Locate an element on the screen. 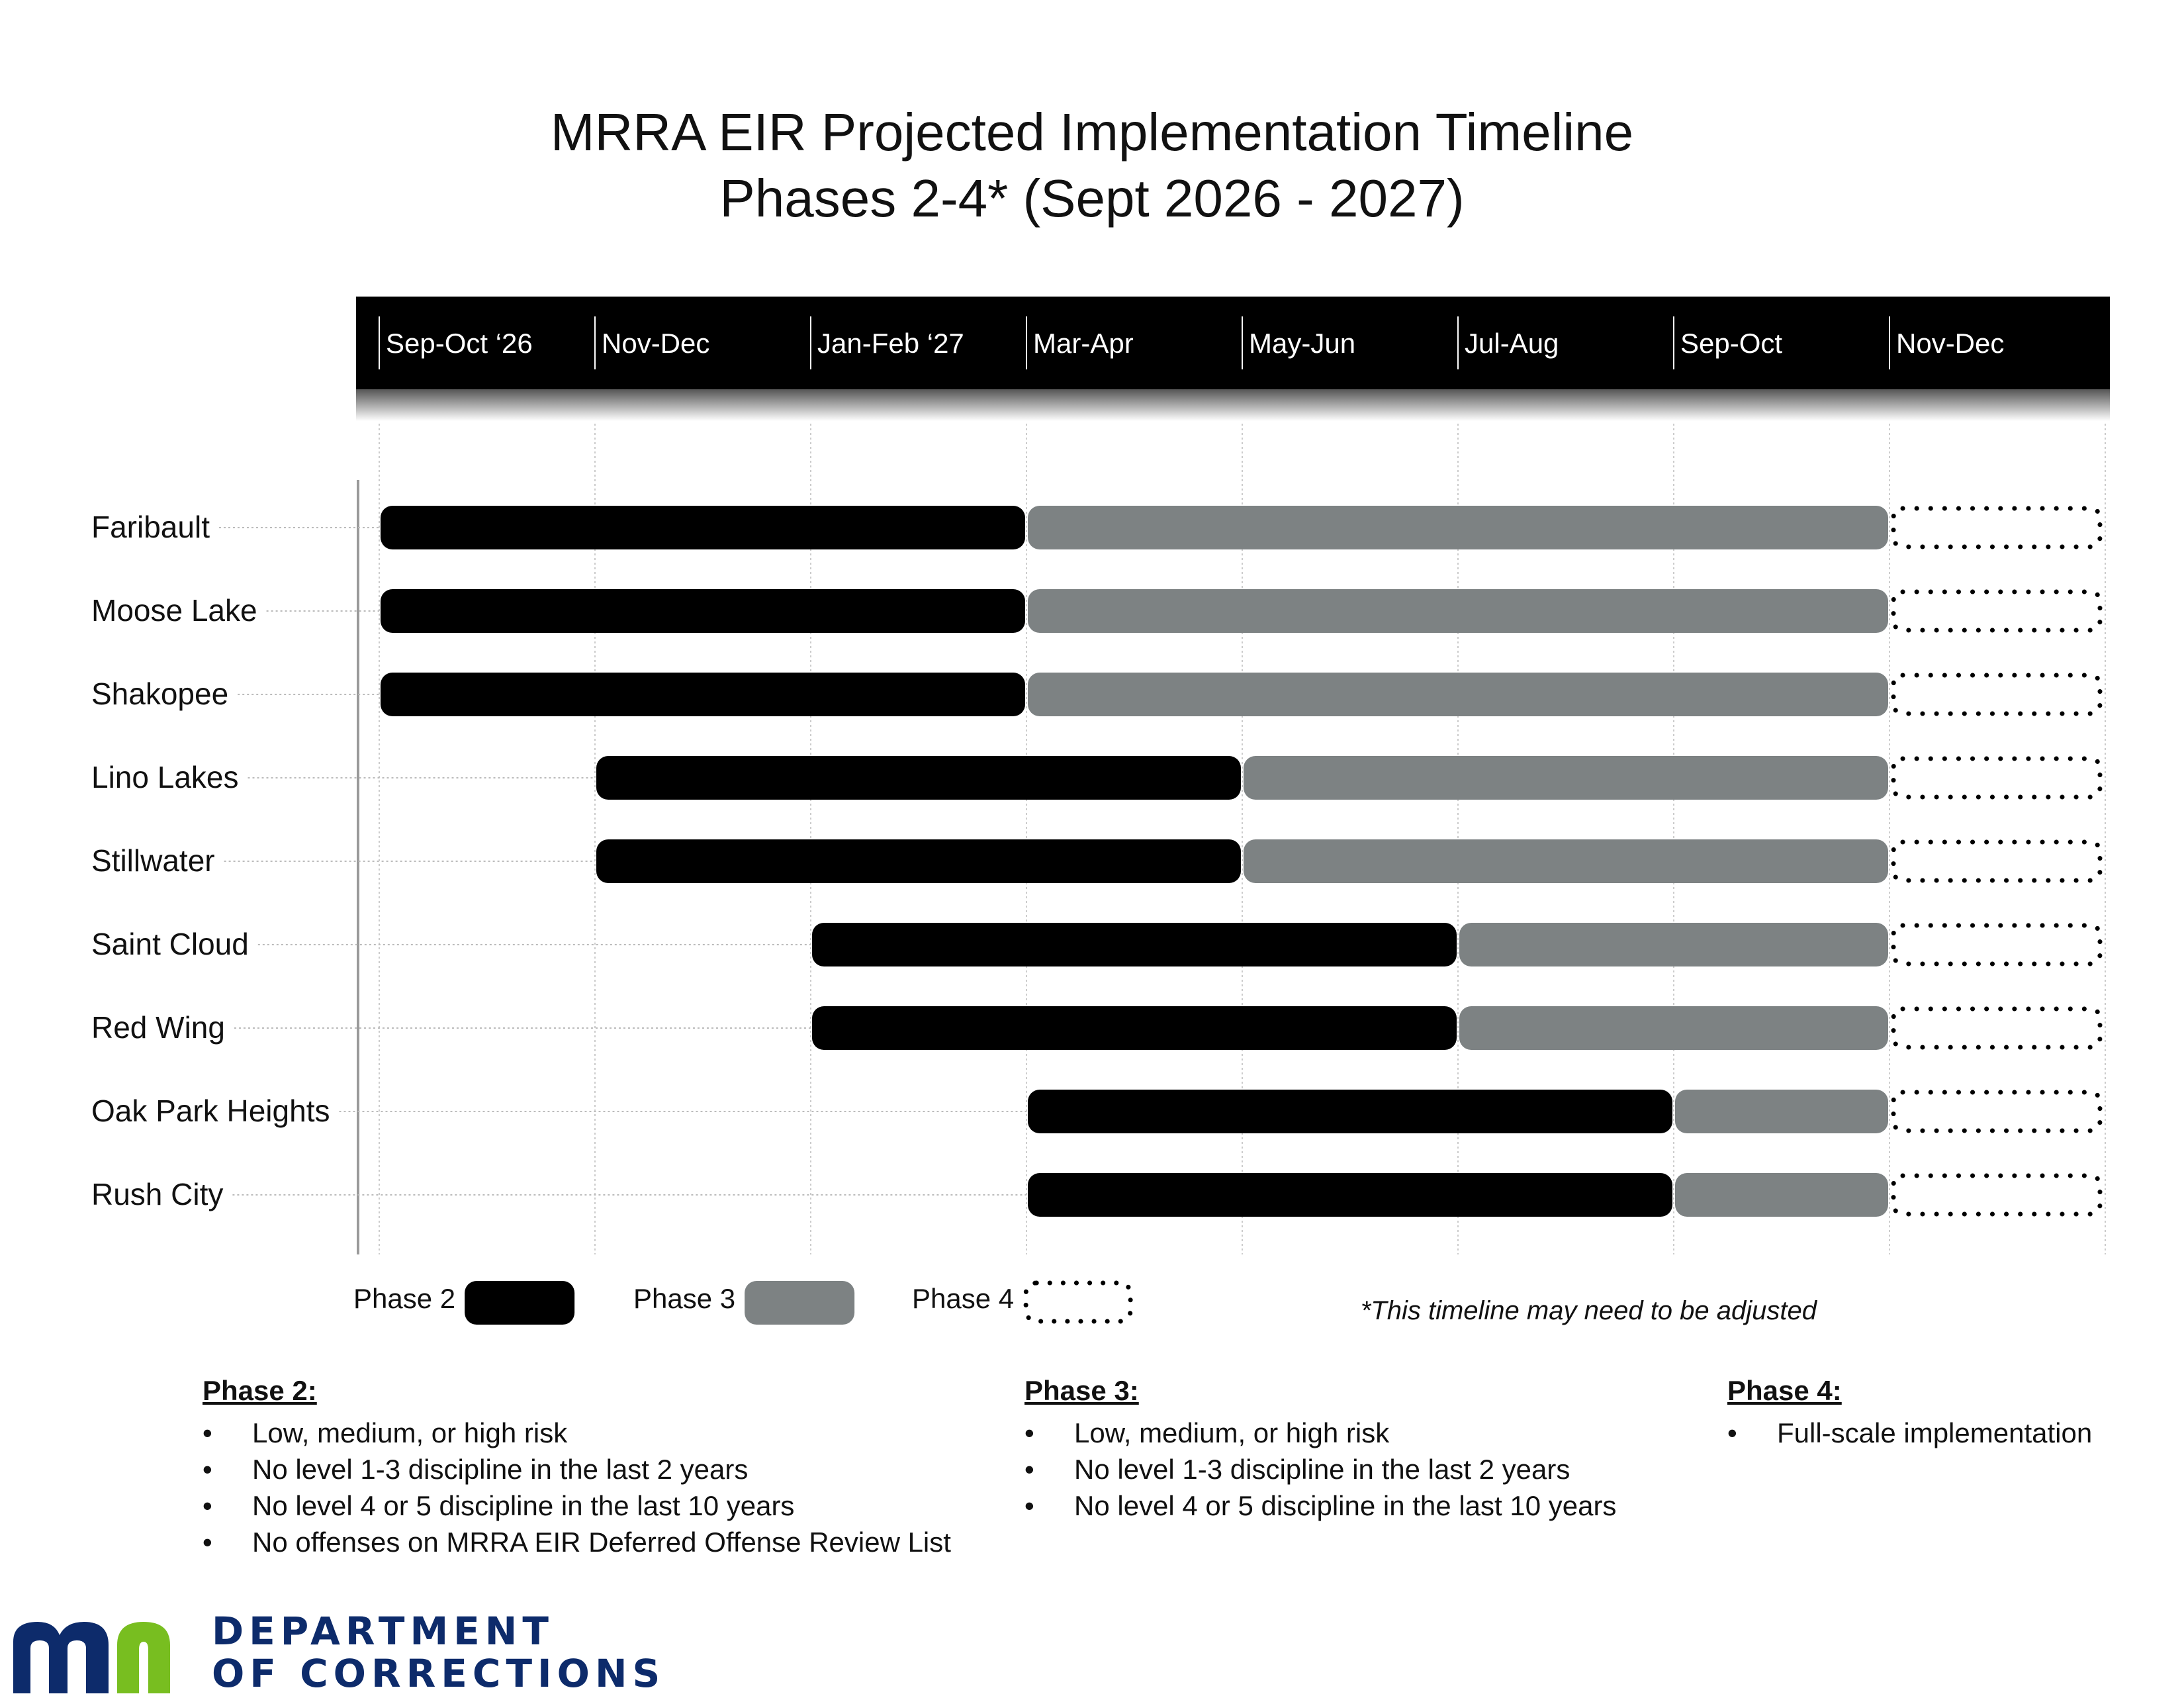 The image size is (2184, 1696). department-logo-text: DEPARTMENT OF CORRECTIONS is located at coordinates (439, 1652).